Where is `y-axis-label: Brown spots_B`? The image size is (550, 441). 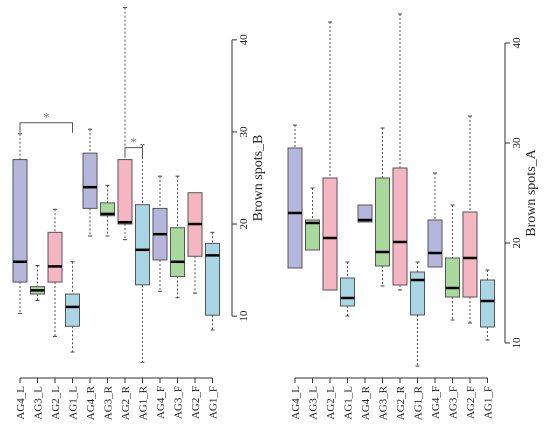 y-axis-label: Brown spots_B is located at coordinates (258, 178).